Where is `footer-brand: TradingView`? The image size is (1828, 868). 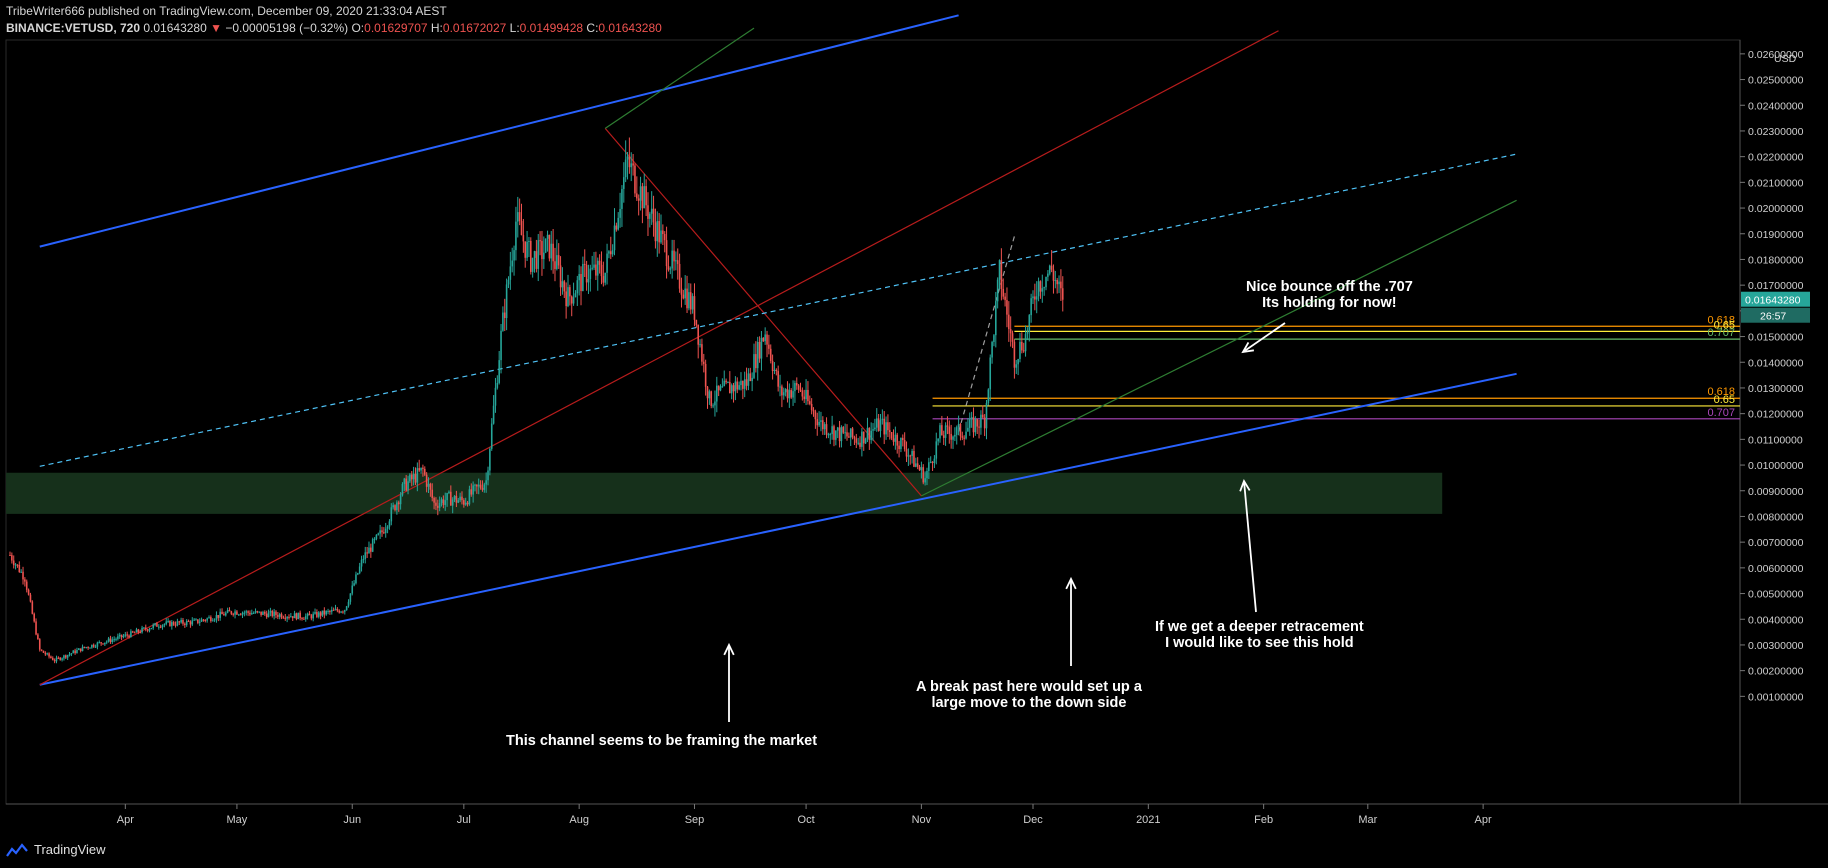 footer-brand: TradingView is located at coordinates (56, 849).